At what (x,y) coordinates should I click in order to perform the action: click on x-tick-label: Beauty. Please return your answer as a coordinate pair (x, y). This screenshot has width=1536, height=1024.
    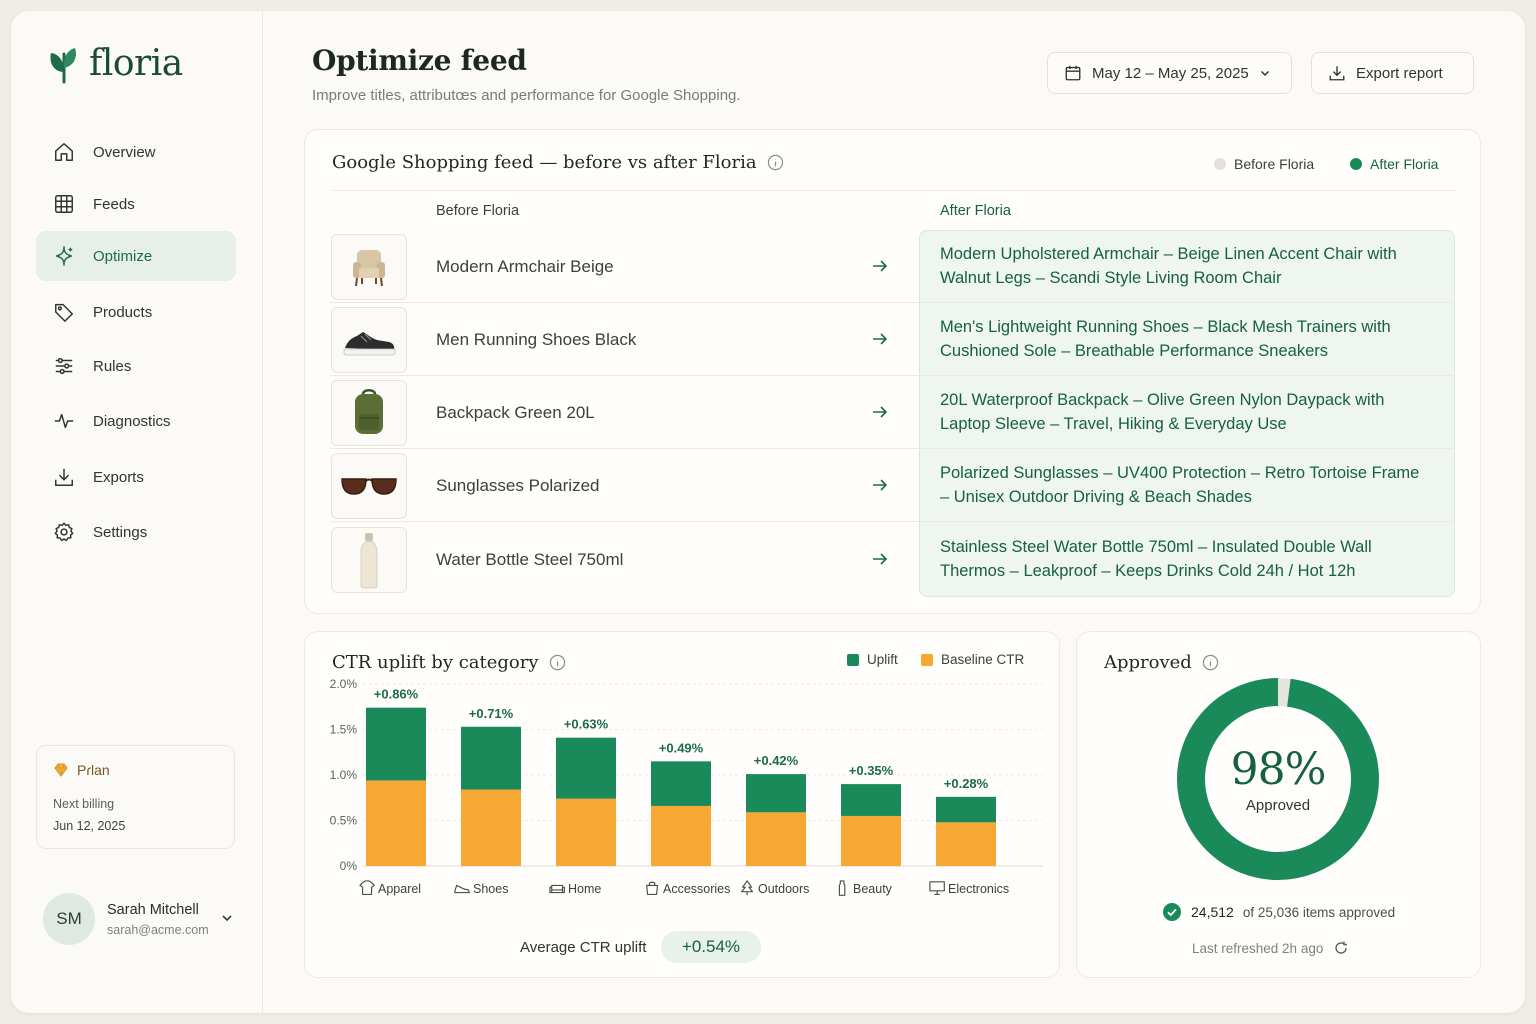
    Looking at the image, I should click on (873, 889).